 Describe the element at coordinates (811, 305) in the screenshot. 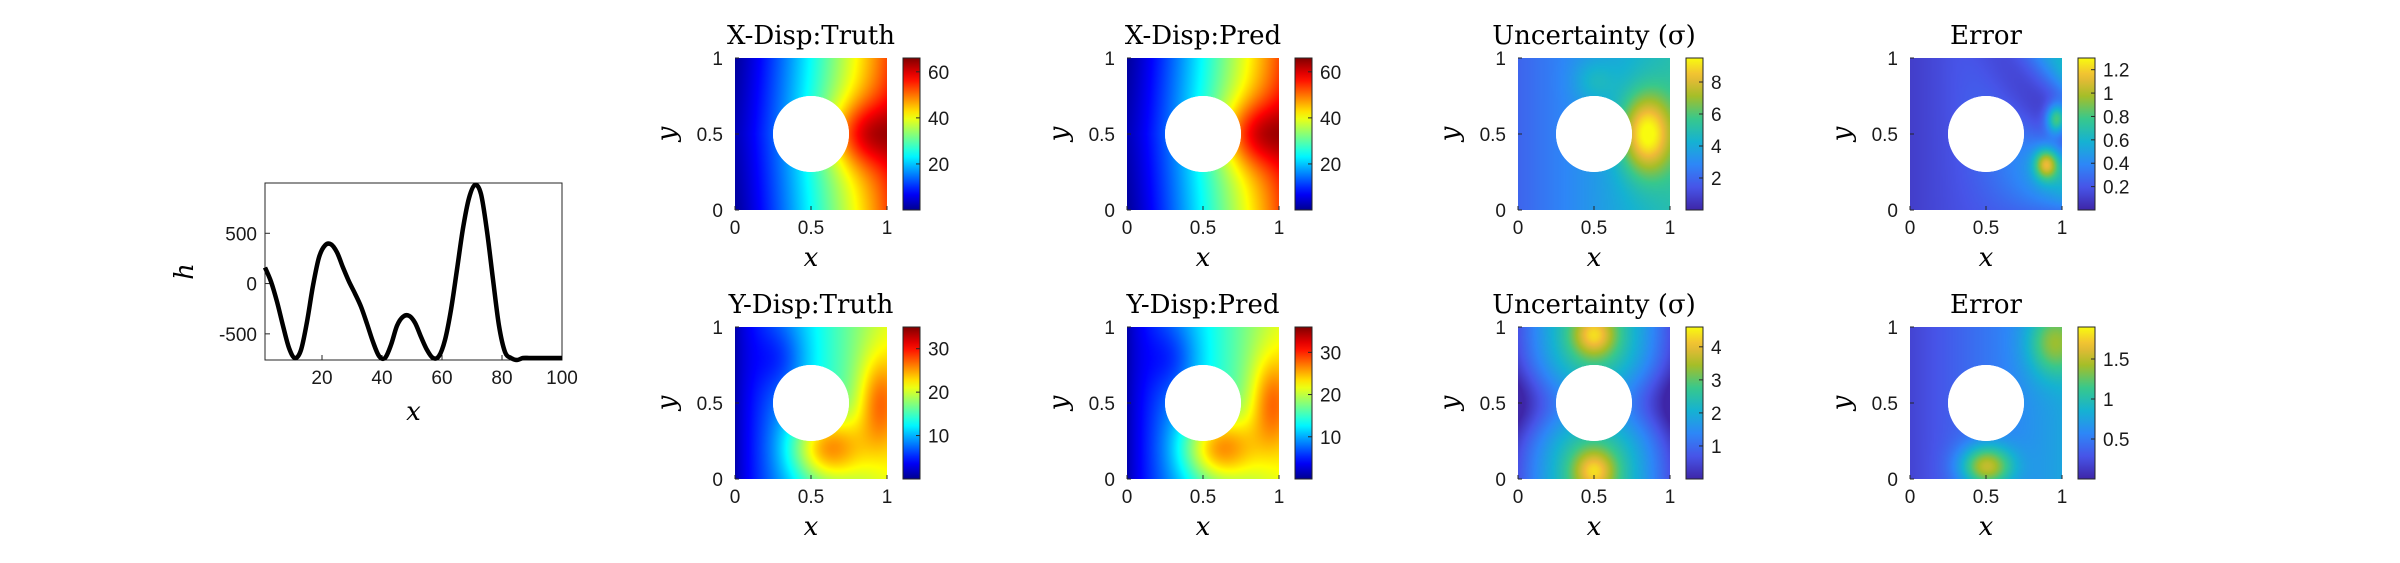

I see `panel-title: Y-Disp:Truth` at that location.